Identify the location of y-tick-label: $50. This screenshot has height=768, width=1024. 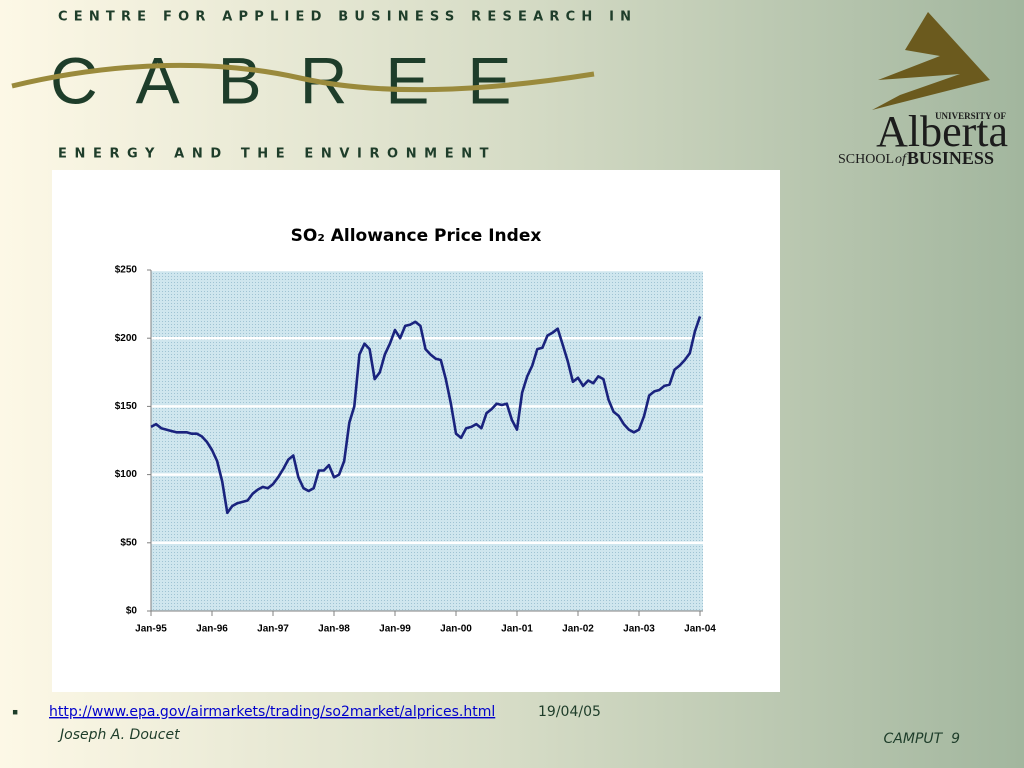
(128, 542).